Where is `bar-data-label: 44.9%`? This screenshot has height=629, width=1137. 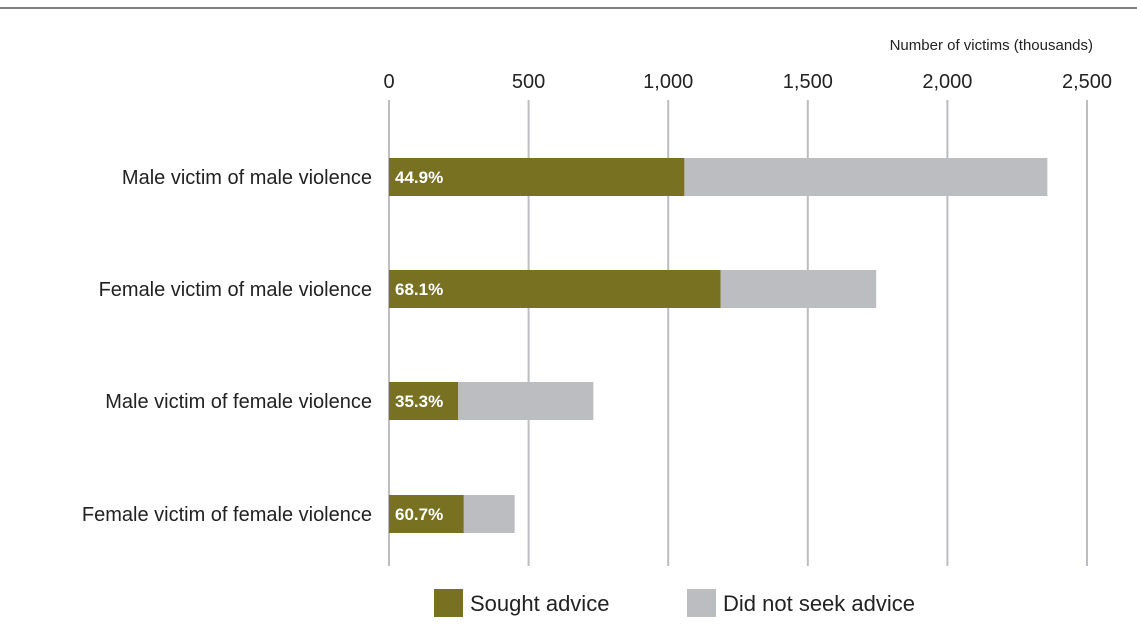 bar-data-label: 44.9% is located at coordinates (419, 177).